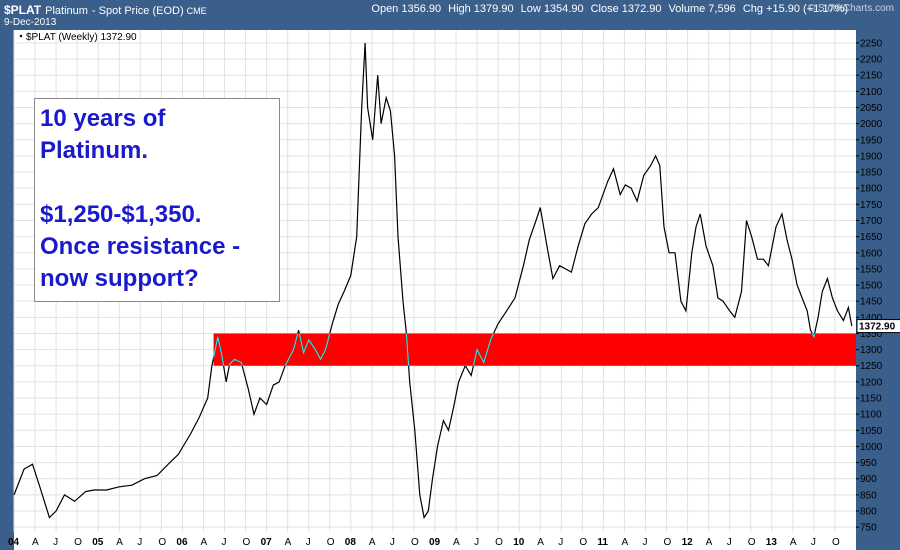  Describe the element at coordinates (871, 140) in the screenshot. I see `y-tick-label: 1950` at that location.